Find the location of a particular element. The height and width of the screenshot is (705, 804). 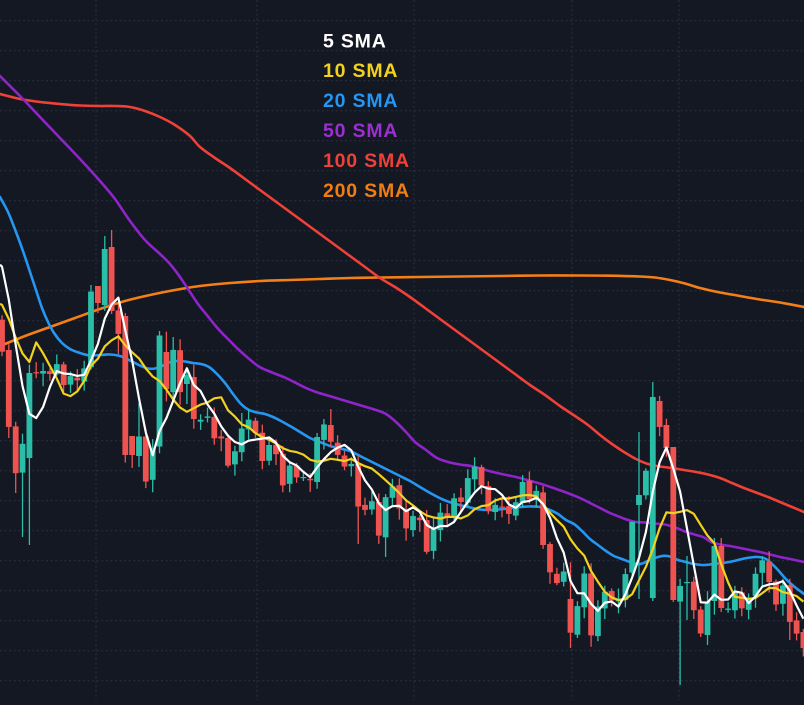

svg-text: 20 SMA is located at coordinates (360, 101).